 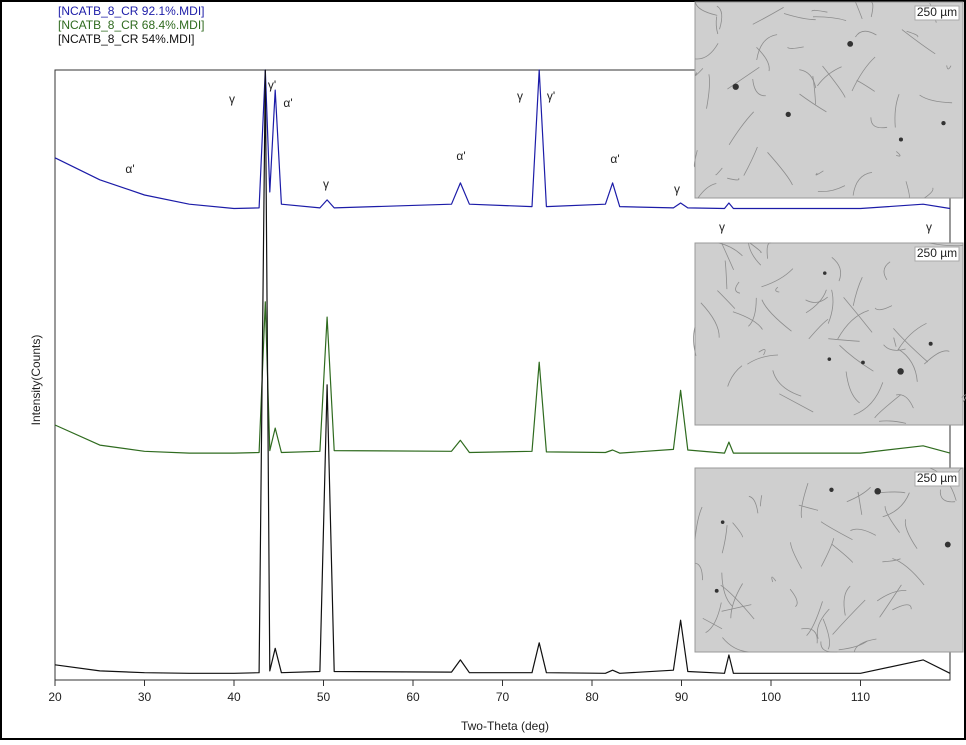 What do you see at coordinates (592, 697) in the screenshot?
I see `x-tick-label: 80` at bounding box center [592, 697].